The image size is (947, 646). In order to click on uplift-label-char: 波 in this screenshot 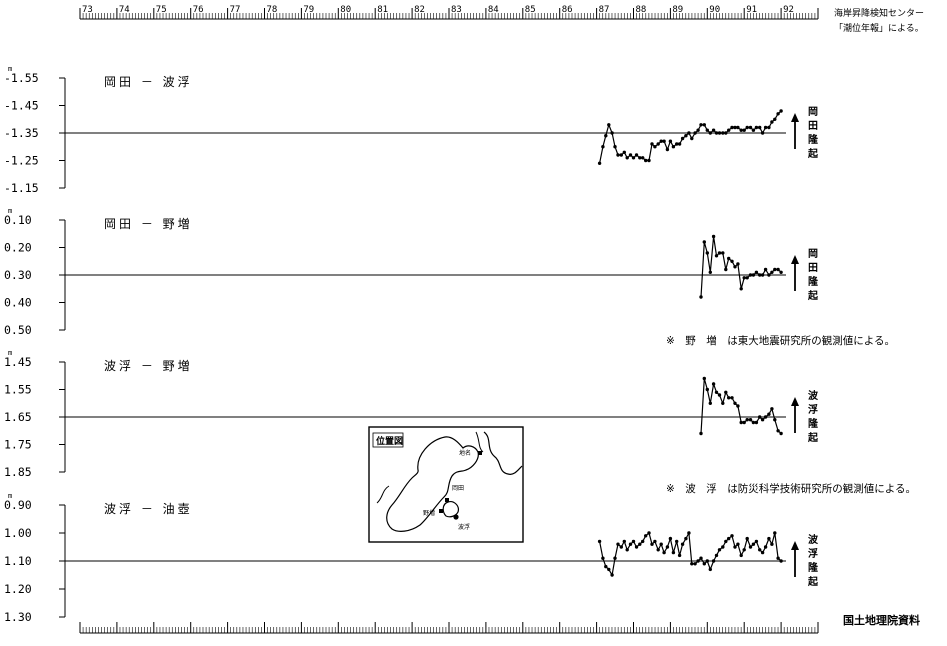, I will do `click(813, 539)`.